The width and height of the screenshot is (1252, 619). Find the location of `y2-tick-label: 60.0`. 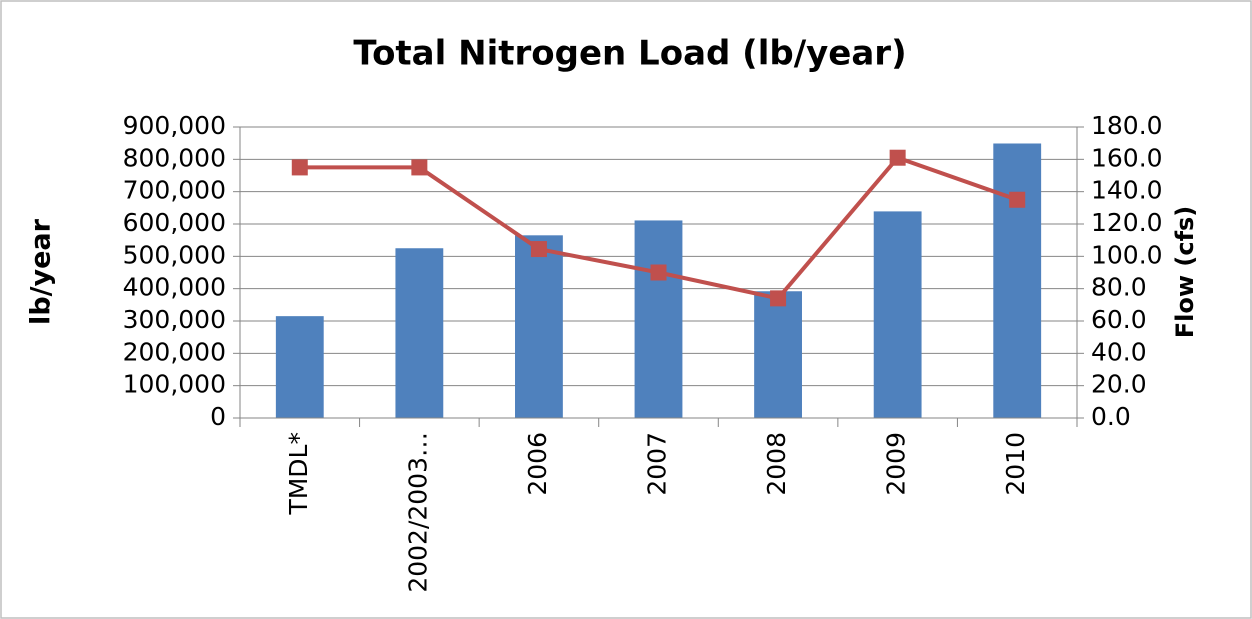

y2-tick-label: 60.0 is located at coordinates (1119, 319).